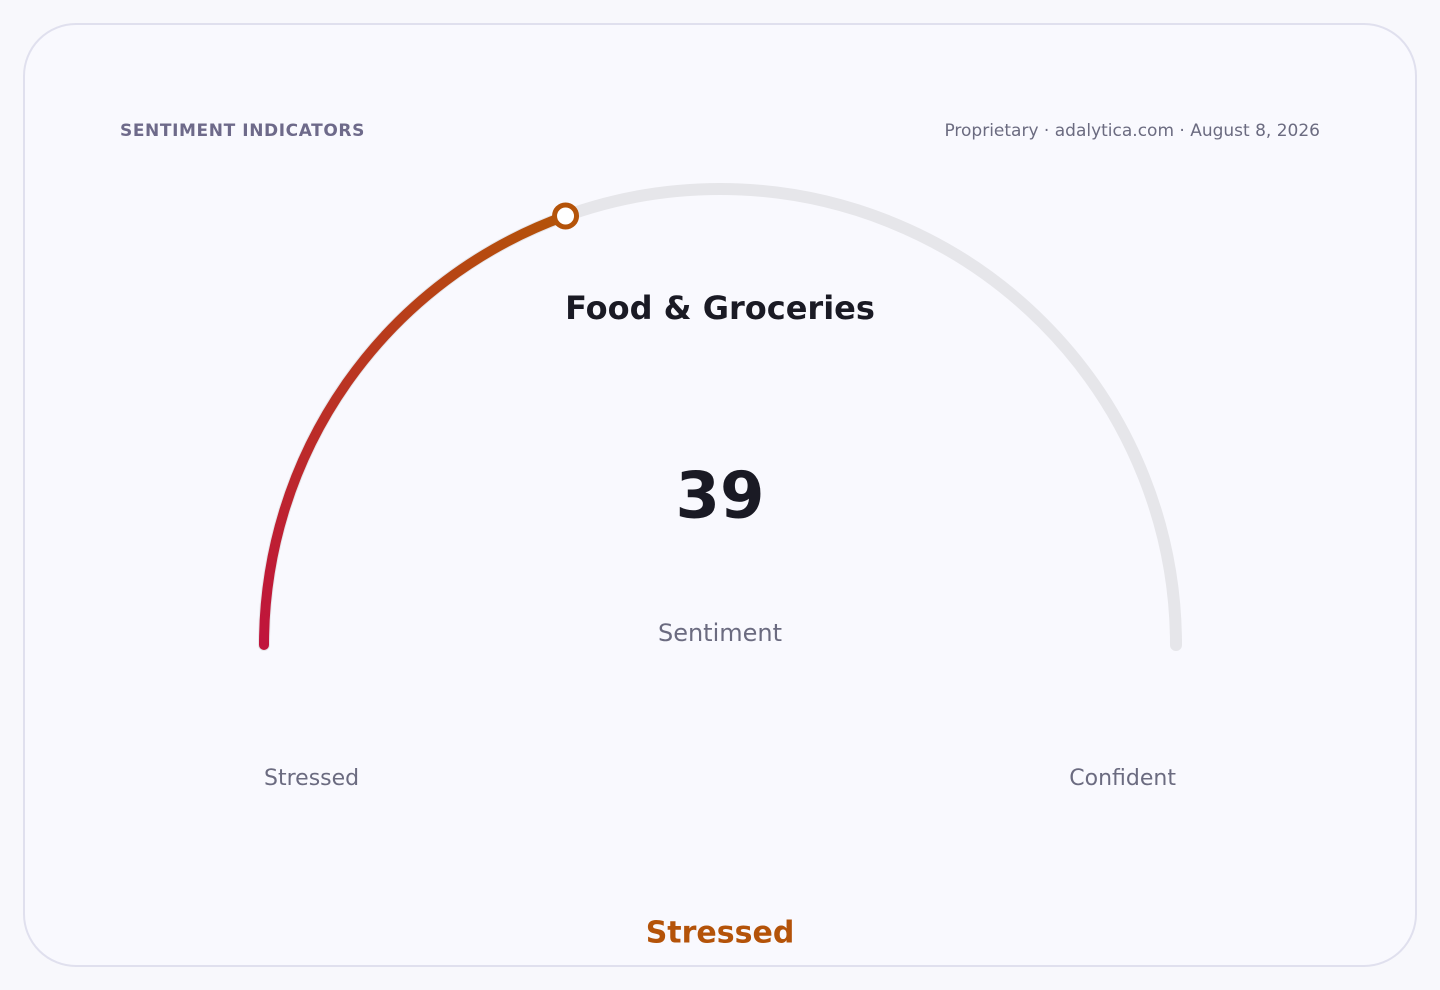 The height and width of the screenshot is (990, 1440). I want to click on value-caption: Sentiment, so click(720, 633).